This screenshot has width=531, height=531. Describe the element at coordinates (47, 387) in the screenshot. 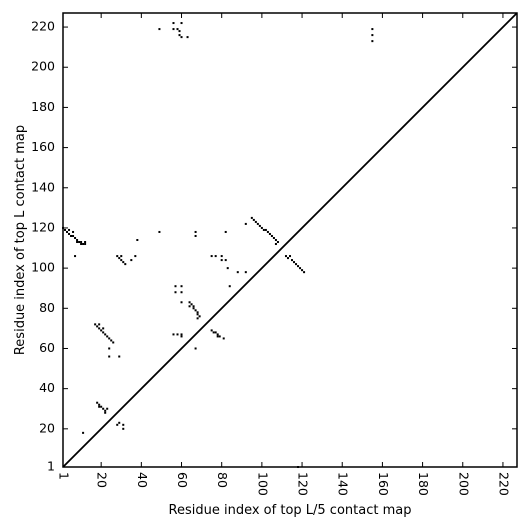

I see `y-tick-label: 40` at that location.